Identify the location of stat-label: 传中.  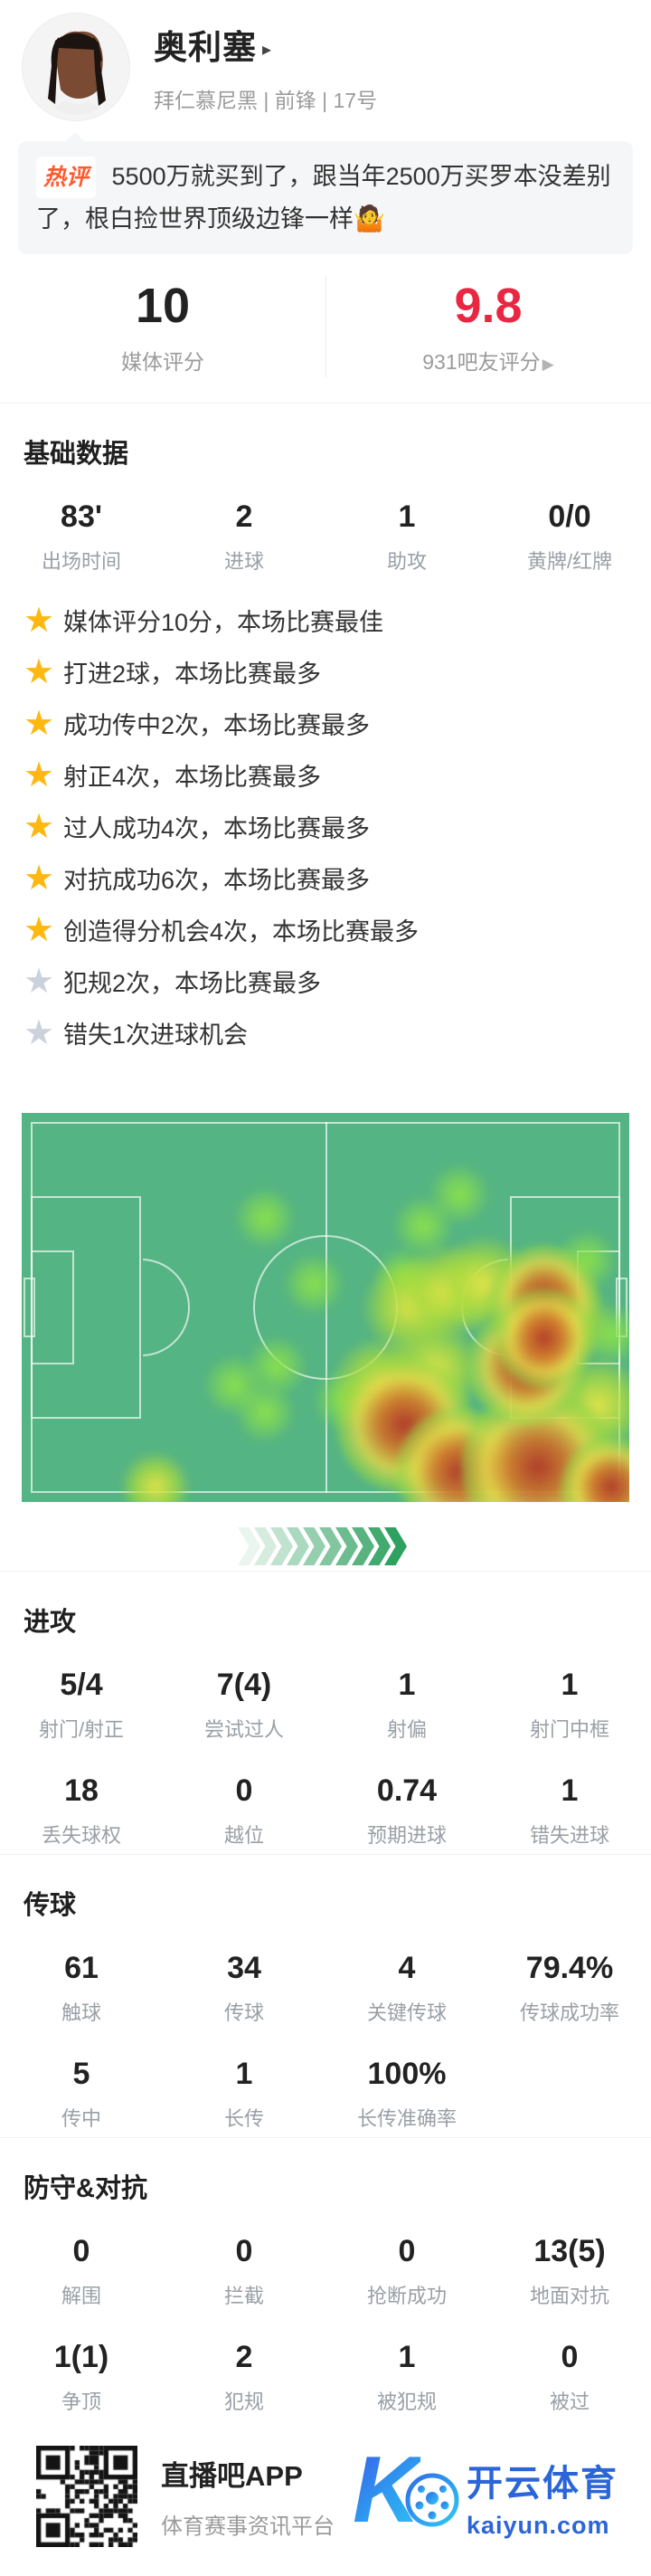
(81, 2118).